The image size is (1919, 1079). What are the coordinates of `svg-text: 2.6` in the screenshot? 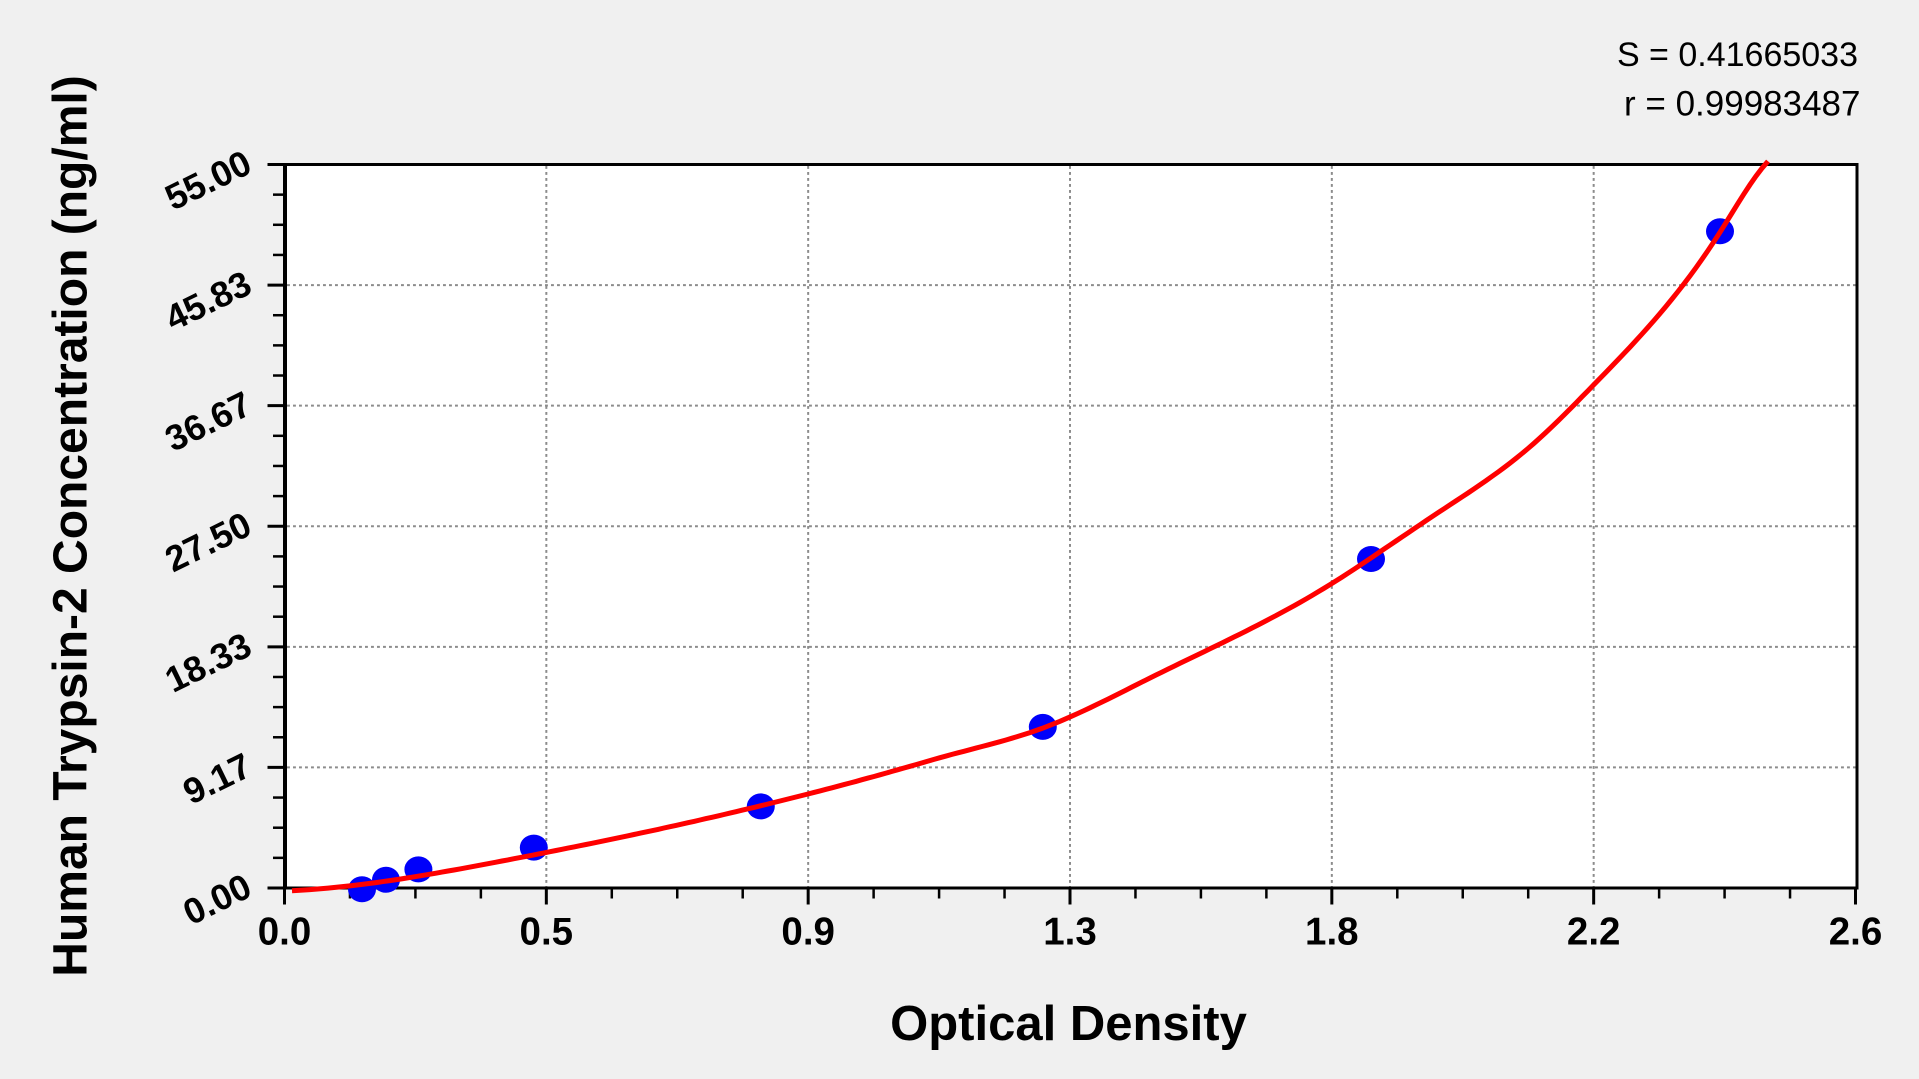 It's located at (1856, 932).